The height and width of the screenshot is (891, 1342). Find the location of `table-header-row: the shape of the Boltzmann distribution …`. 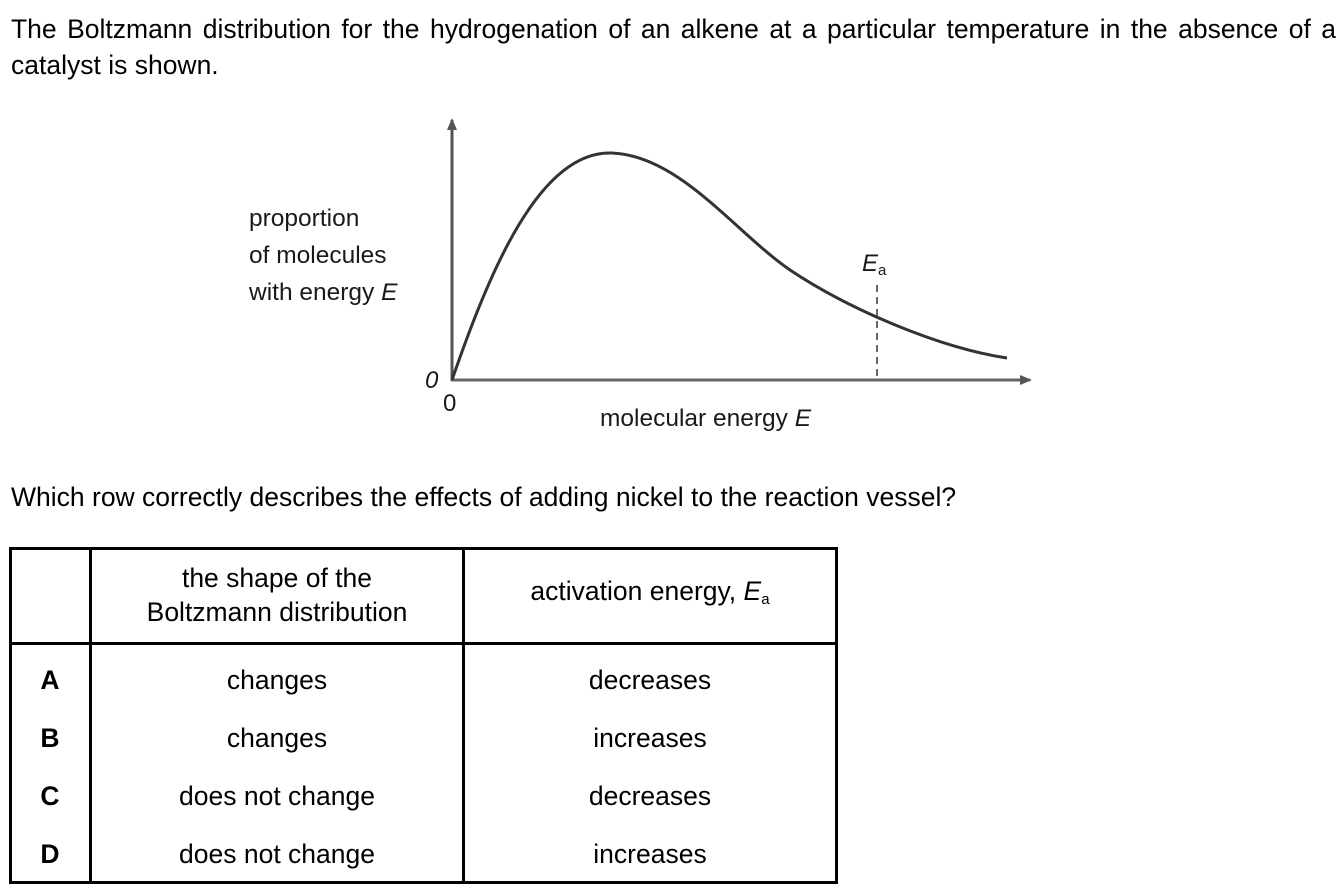

table-header-row: the shape of the Boltzmann distribution … is located at coordinates (423, 596).